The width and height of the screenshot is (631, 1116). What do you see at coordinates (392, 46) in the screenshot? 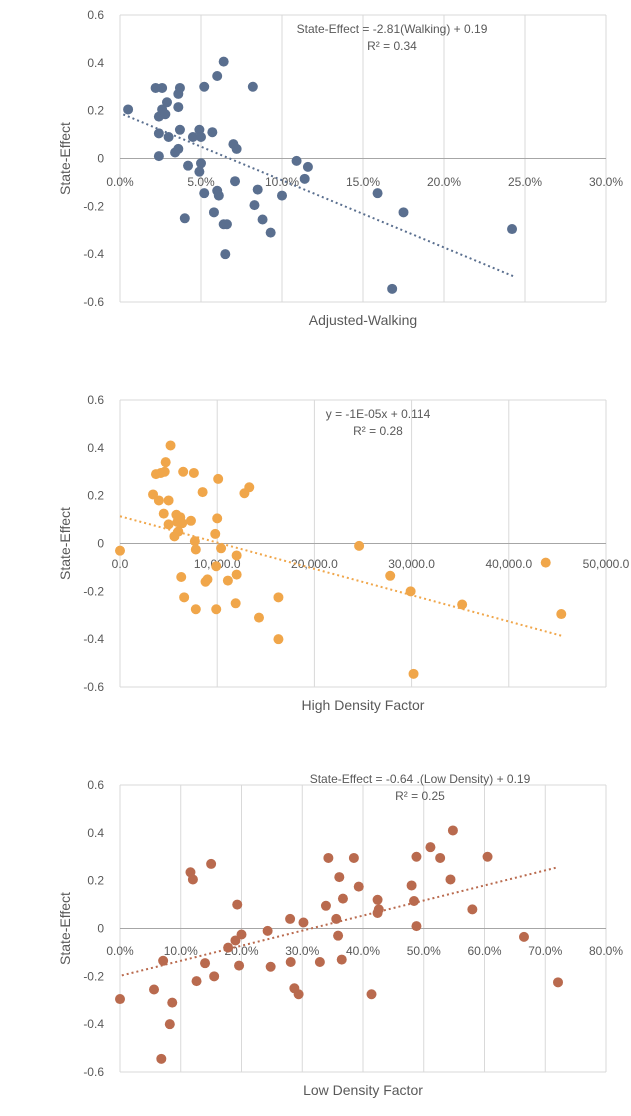
I see `r-squared-label: R² = 0.34` at bounding box center [392, 46].